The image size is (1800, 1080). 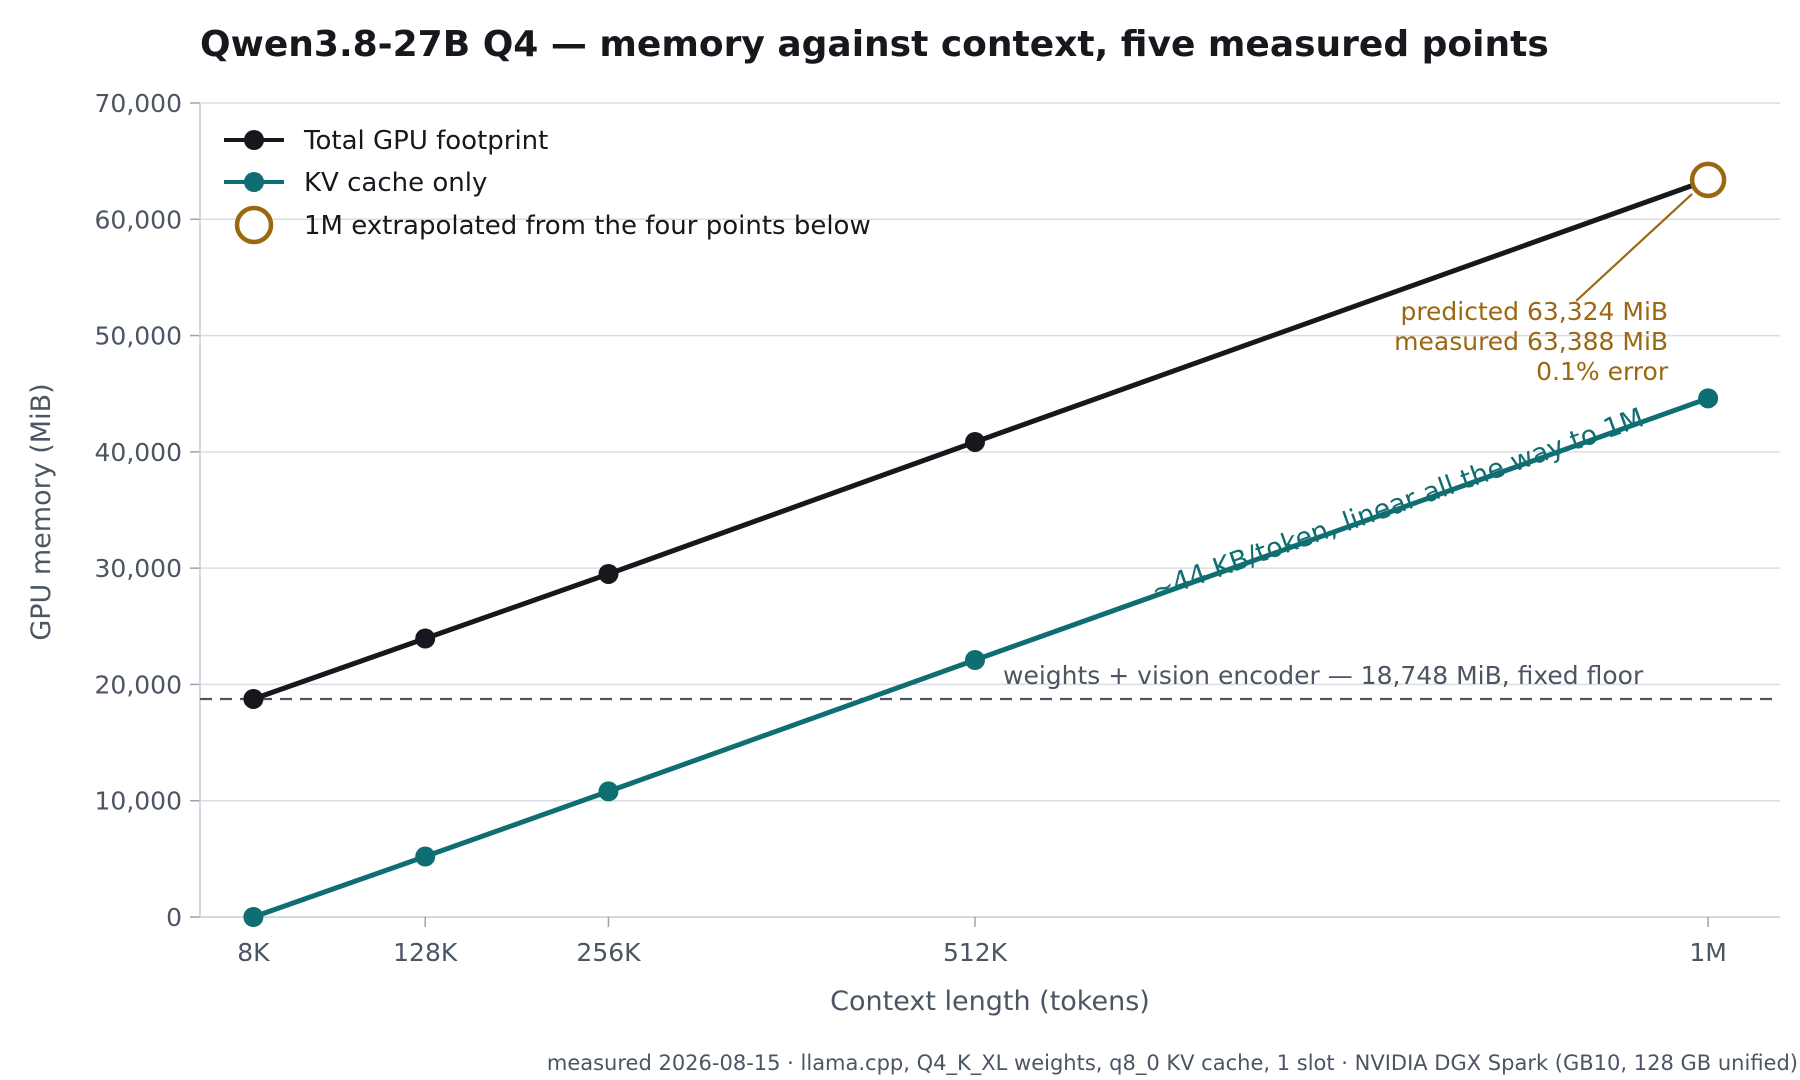 What do you see at coordinates (138, 452) in the screenshot?
I see `y-tick-label: 40,000` at bounding box center [138, 452].